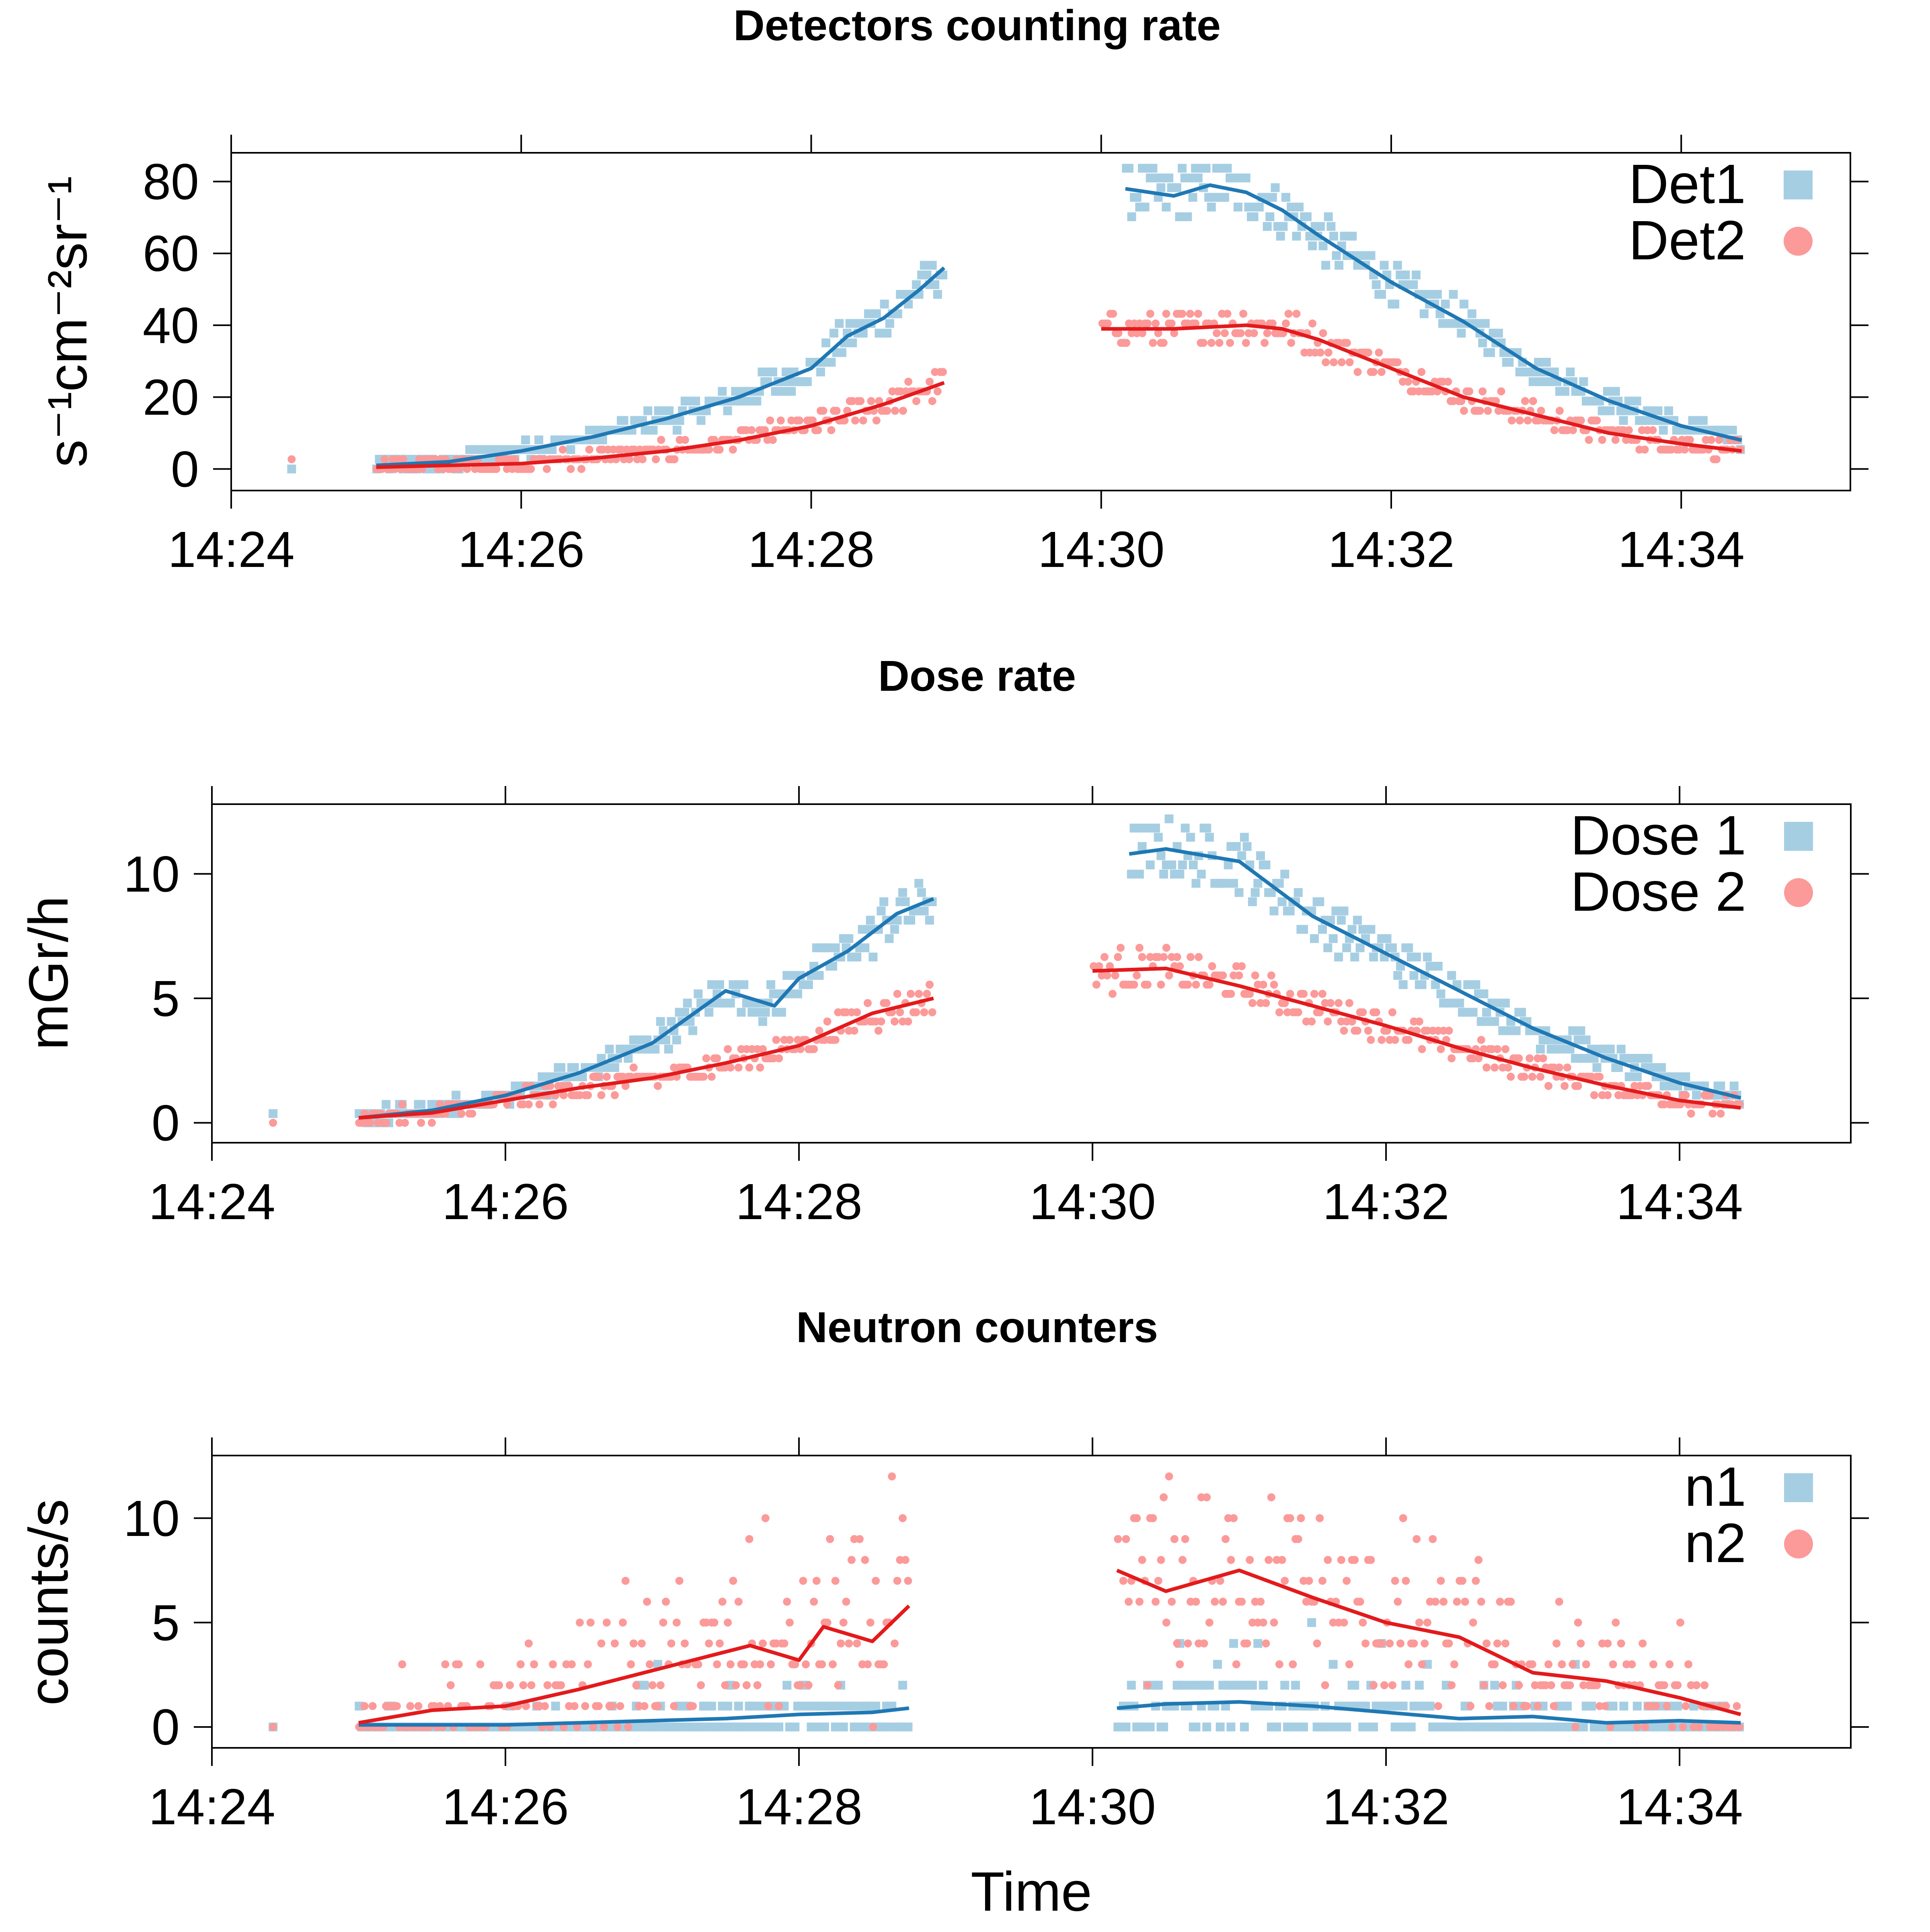 The height and width of the screenshot is (1932, 1930). I want to click on legend-marker-circle, so click(1799, 1544).